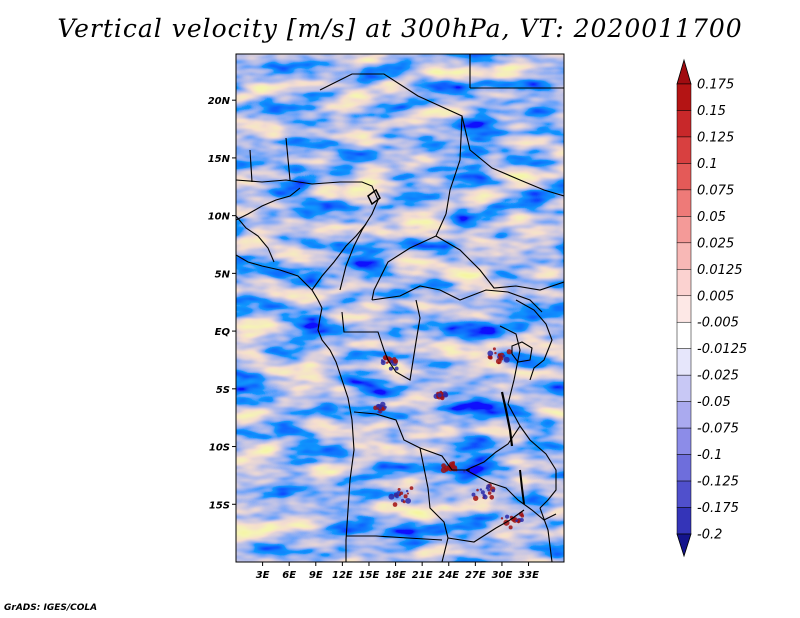 This screenshot has width=800, height=618. I want to click on lake-malawi, so click(522, 487).